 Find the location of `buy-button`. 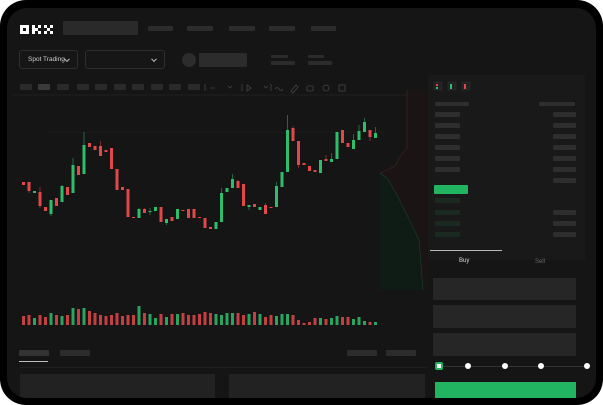

buy-button is located at coordinates (505, 390).